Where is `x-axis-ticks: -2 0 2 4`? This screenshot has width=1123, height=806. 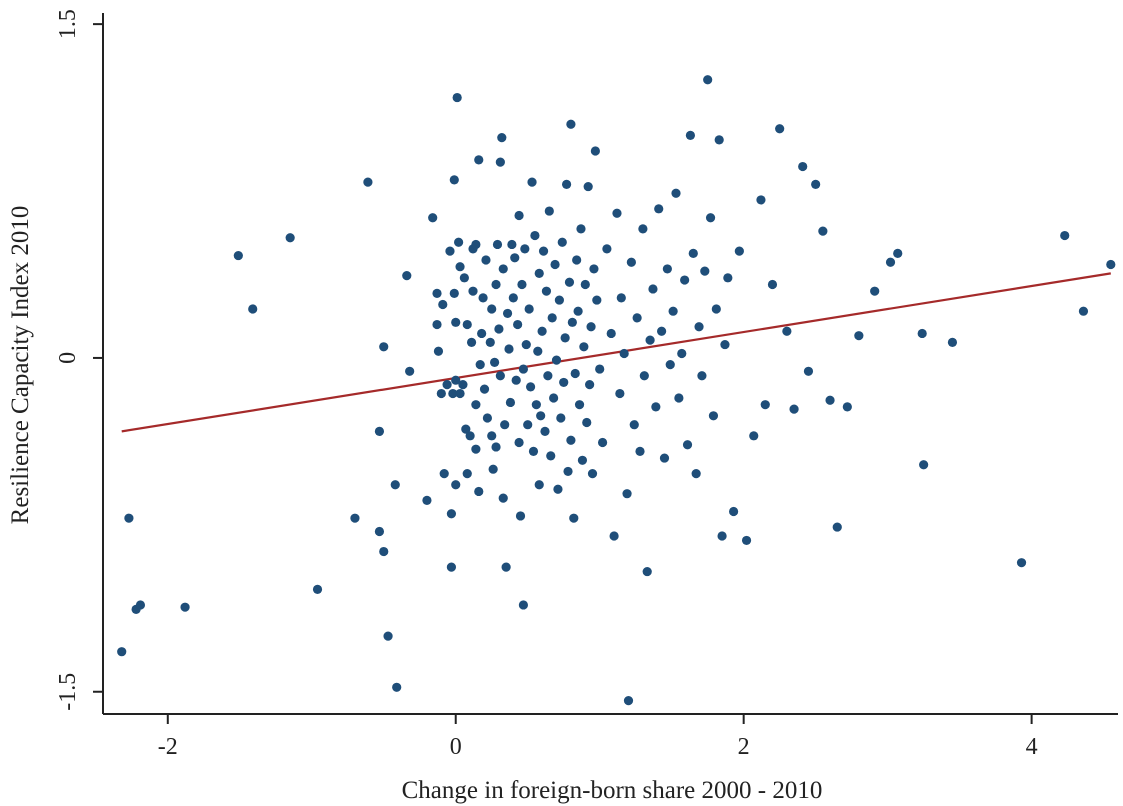
x-axis-ticks: -2 0 2 4 is located at coordinates (598, 737).